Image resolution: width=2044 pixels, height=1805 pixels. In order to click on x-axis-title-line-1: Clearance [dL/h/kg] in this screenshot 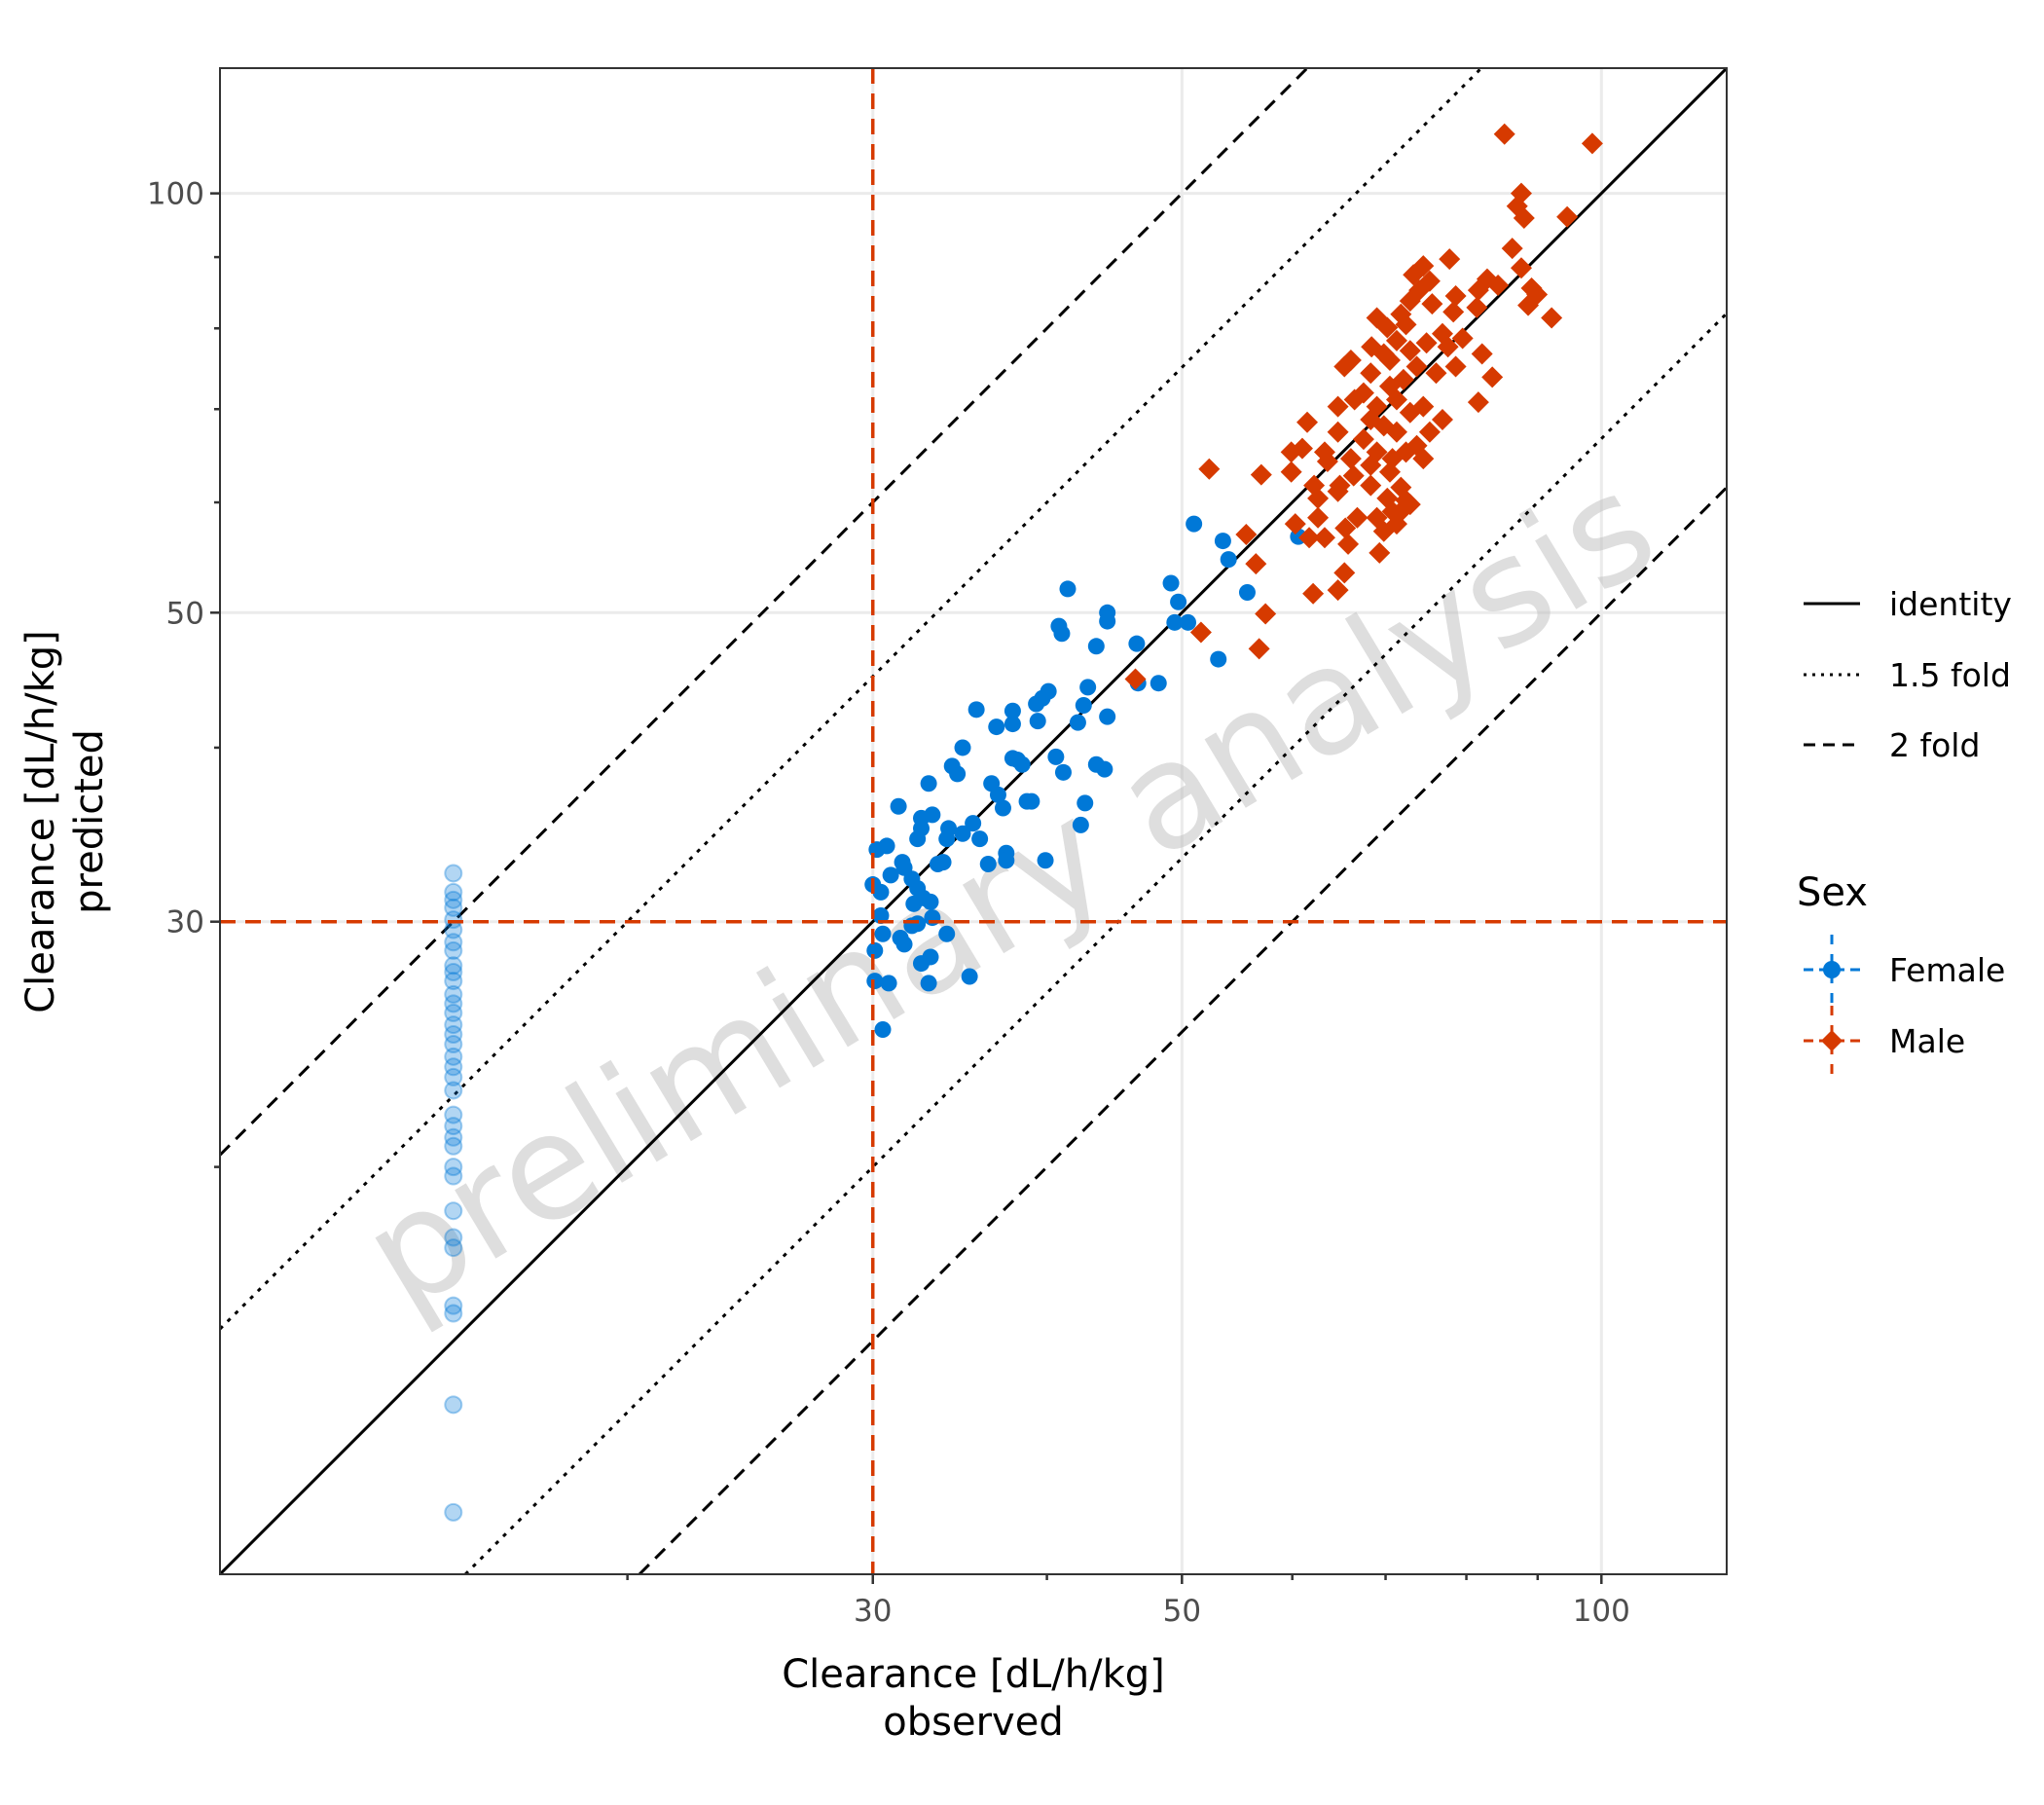, I will do `click(974, 1674)`.